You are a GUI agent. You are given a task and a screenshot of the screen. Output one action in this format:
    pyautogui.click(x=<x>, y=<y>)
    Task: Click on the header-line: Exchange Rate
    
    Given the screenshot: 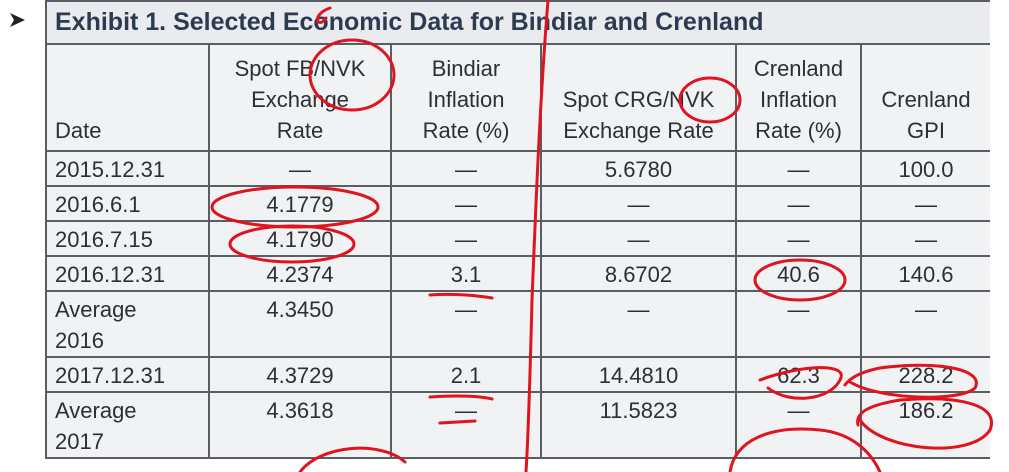 What is the action you would take?
    pyautogui.click(x=638, y=130)
    